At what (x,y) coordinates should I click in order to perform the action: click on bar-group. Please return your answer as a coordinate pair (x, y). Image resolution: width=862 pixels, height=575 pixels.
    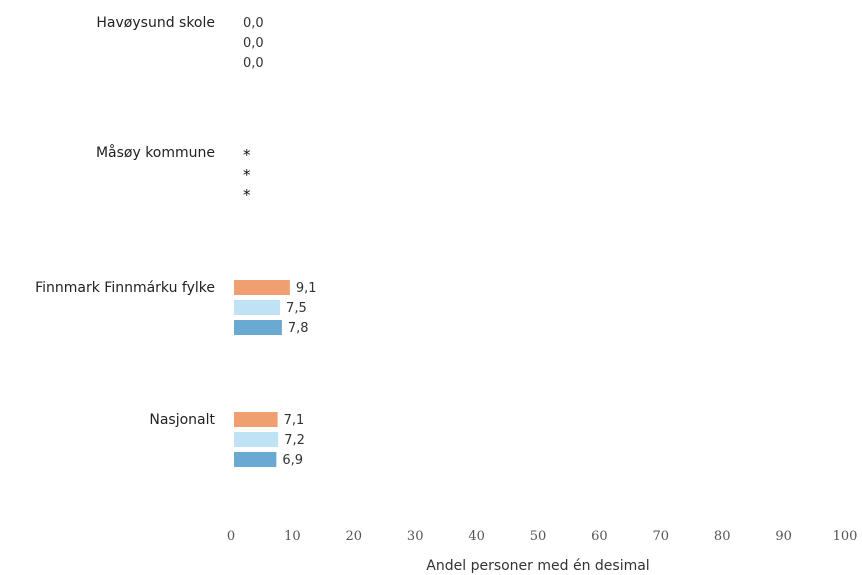
    Looking at the image, I should click on (262, 373).